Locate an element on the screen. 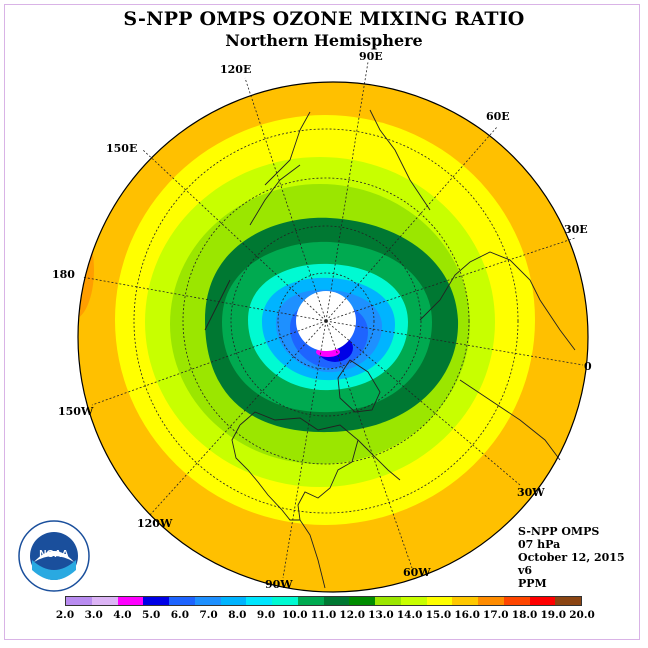 The height and width of the screenshot is (648, 648). colorbar-tick-label: 11.0 is located at coordinates (323, 615).